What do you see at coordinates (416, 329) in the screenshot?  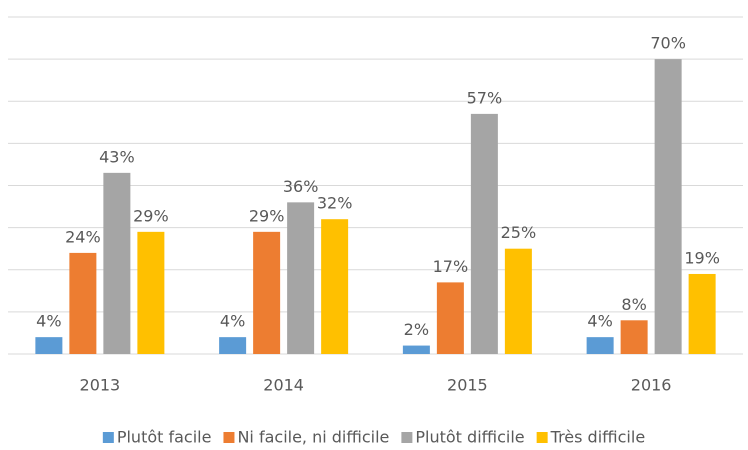 I see `data-label: 2%` at bounding box center [416, 329].